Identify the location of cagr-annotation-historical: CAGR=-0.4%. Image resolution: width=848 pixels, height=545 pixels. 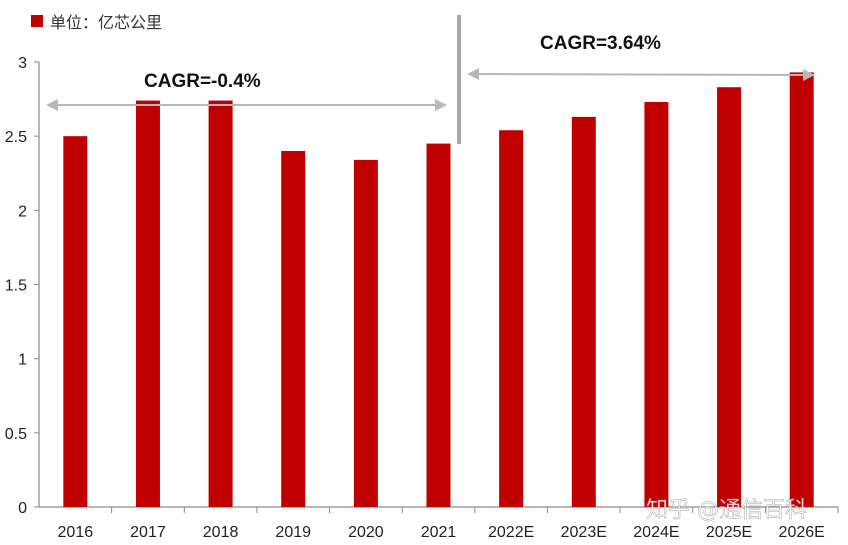
(246, 91).